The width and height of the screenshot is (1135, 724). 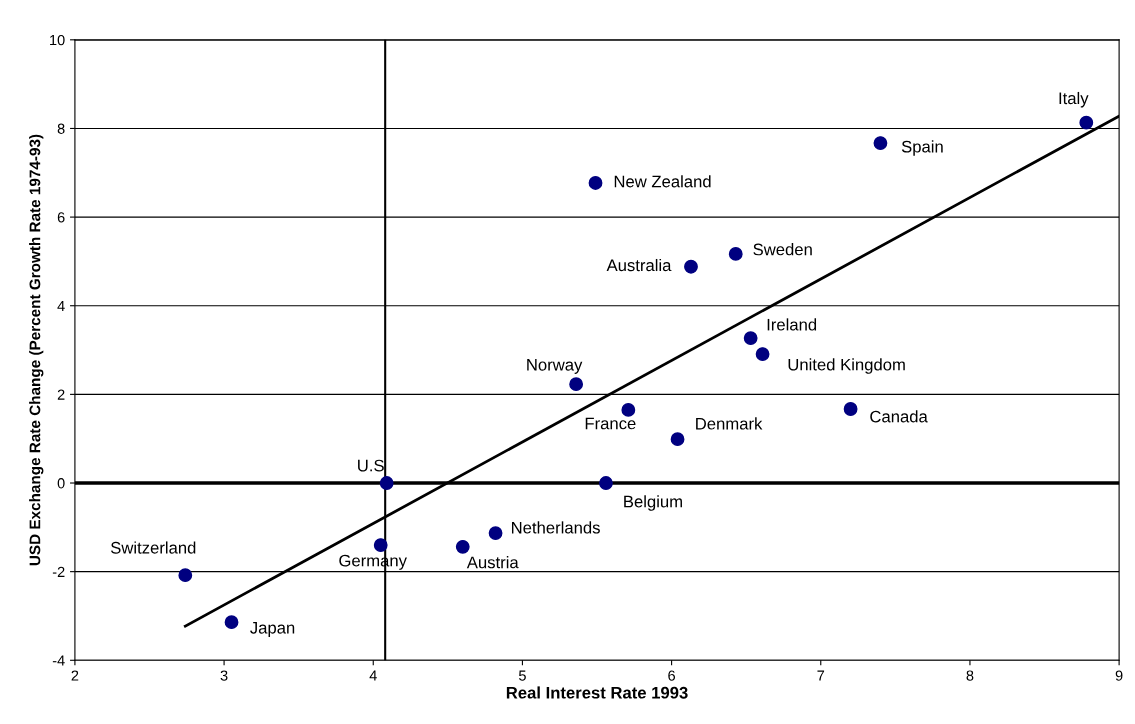 What do you see at coordinates (662, 181) in the screenshot?
I see `annotation: New Zealand` at bounding box center [662, 181].